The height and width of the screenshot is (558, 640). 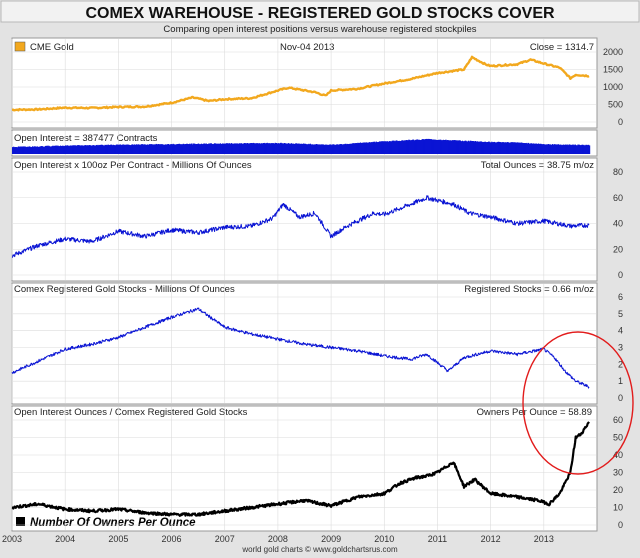 What do you see at coordinates (613, 70) in the screenshot?
I see `y-tick-label: 1500` at bounding box center [613, 70].